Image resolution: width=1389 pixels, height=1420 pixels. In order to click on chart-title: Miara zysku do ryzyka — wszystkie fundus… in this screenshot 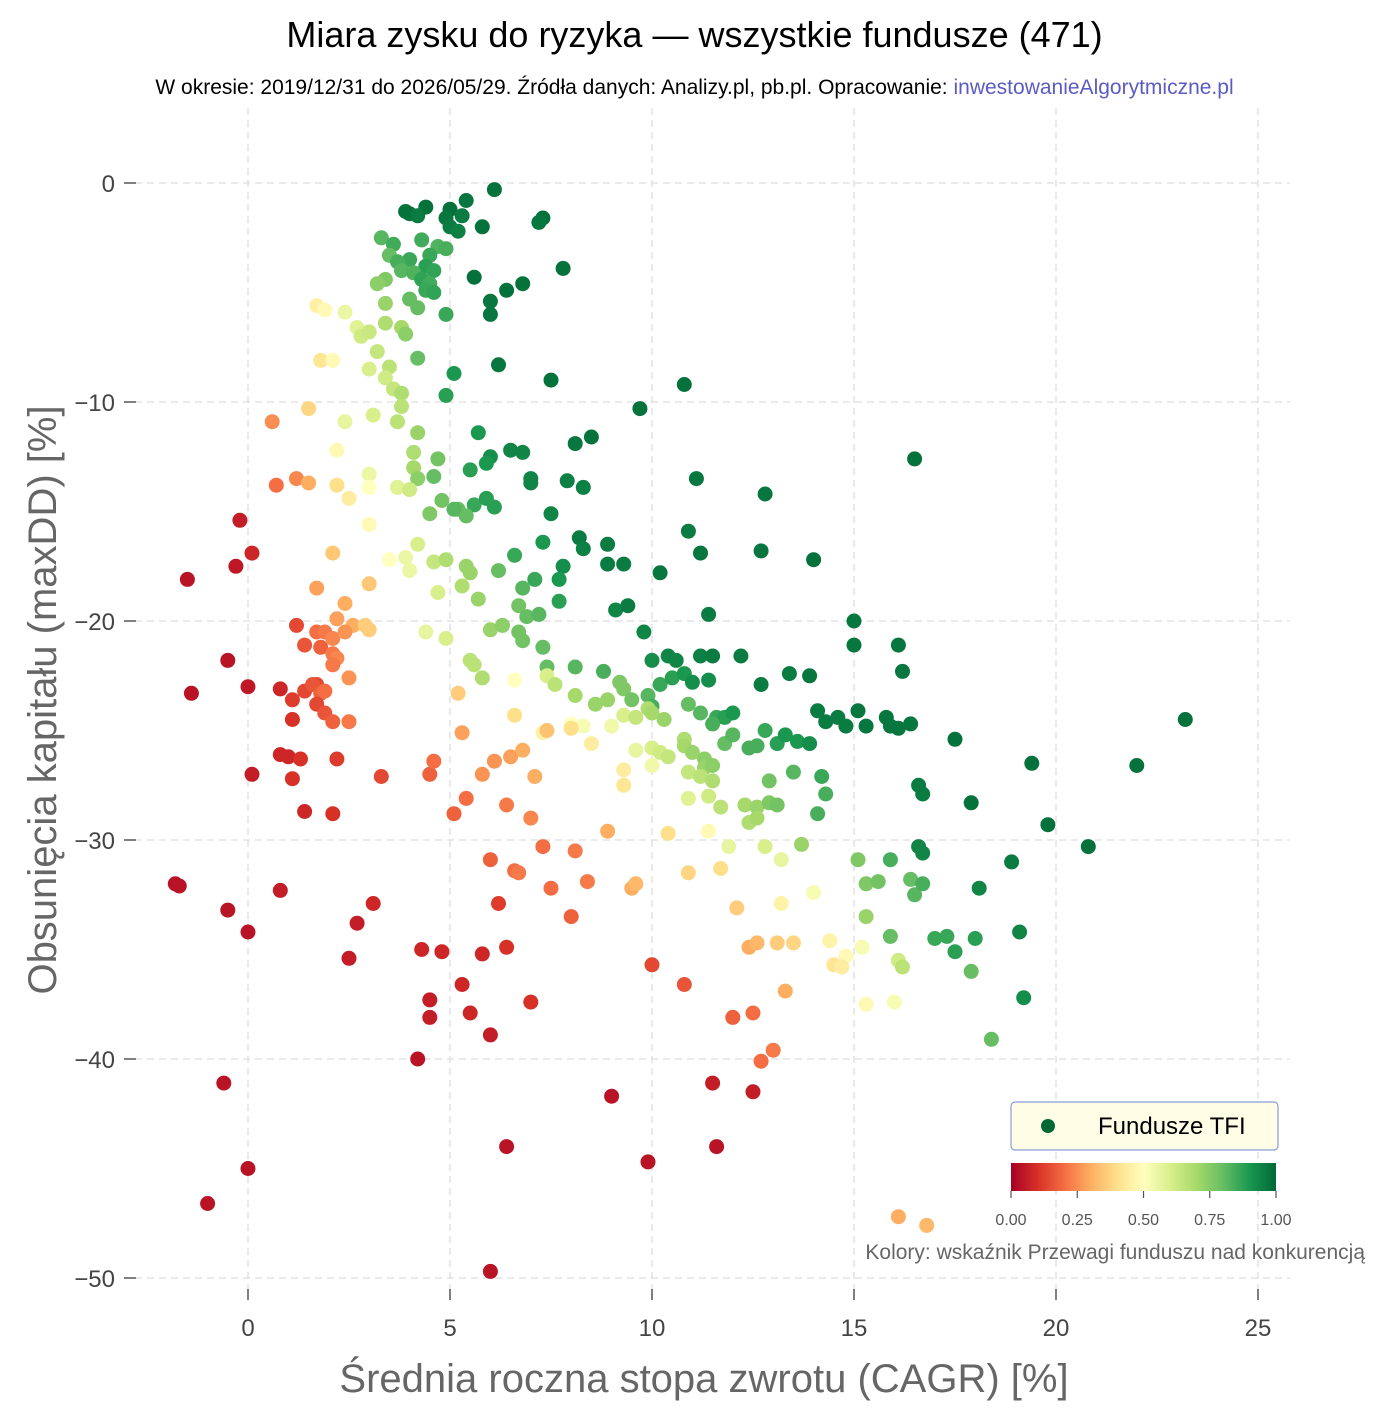, I will do `click(694, 34)`.